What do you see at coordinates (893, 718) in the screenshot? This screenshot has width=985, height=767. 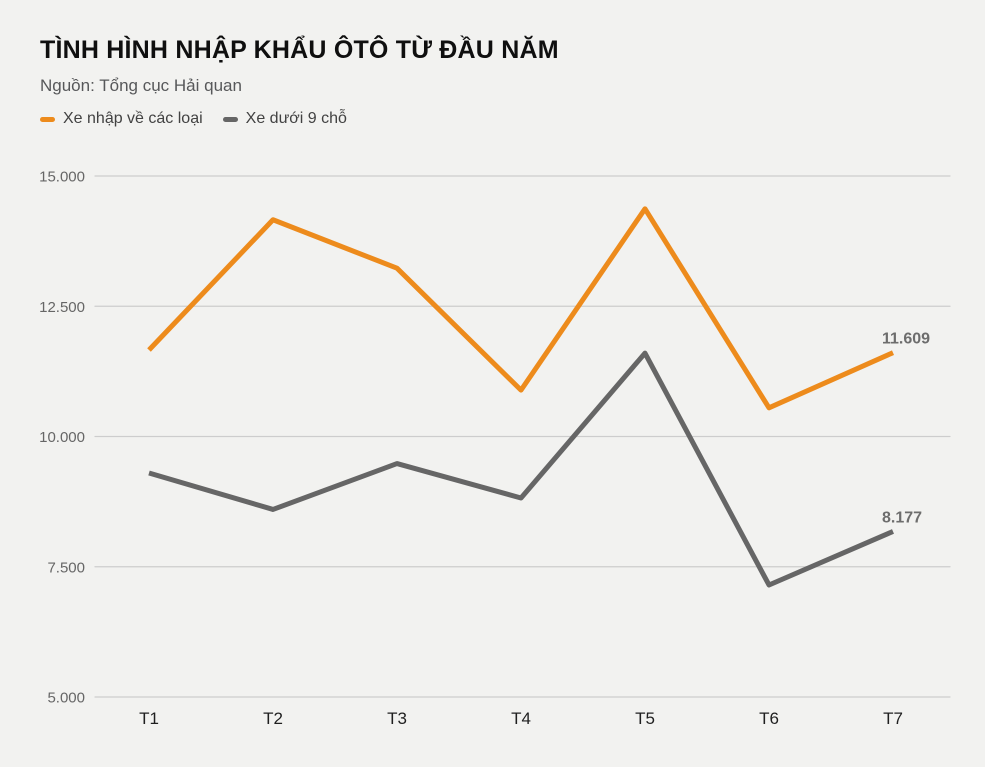 I see `x-tick-label: T7` at bounding box center [893, 718].